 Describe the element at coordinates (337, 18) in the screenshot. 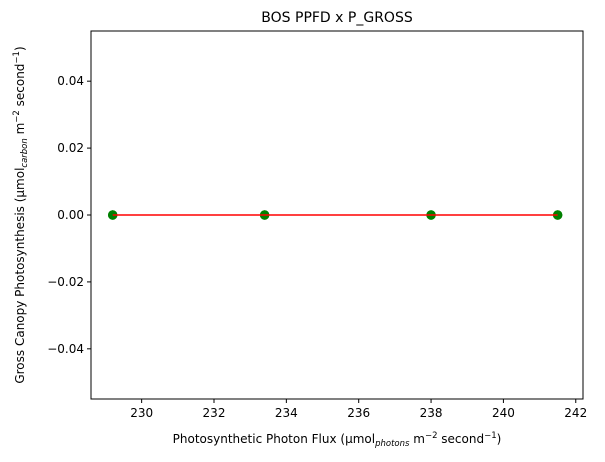

I see `chart-title: BOS PPFD x P_GROSS` at that location.